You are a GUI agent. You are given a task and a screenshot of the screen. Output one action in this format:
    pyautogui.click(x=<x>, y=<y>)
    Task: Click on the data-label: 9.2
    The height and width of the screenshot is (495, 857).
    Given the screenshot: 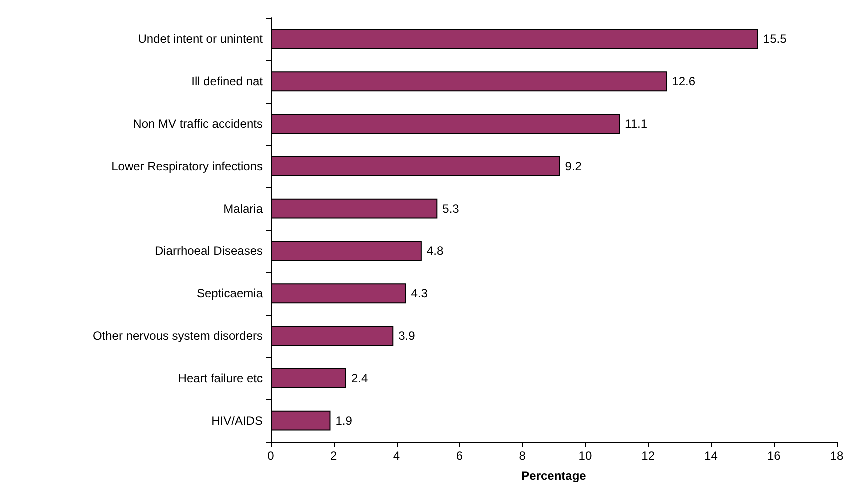 What is the action you would take?
    pyautogui.click(x=573, y=166)
    